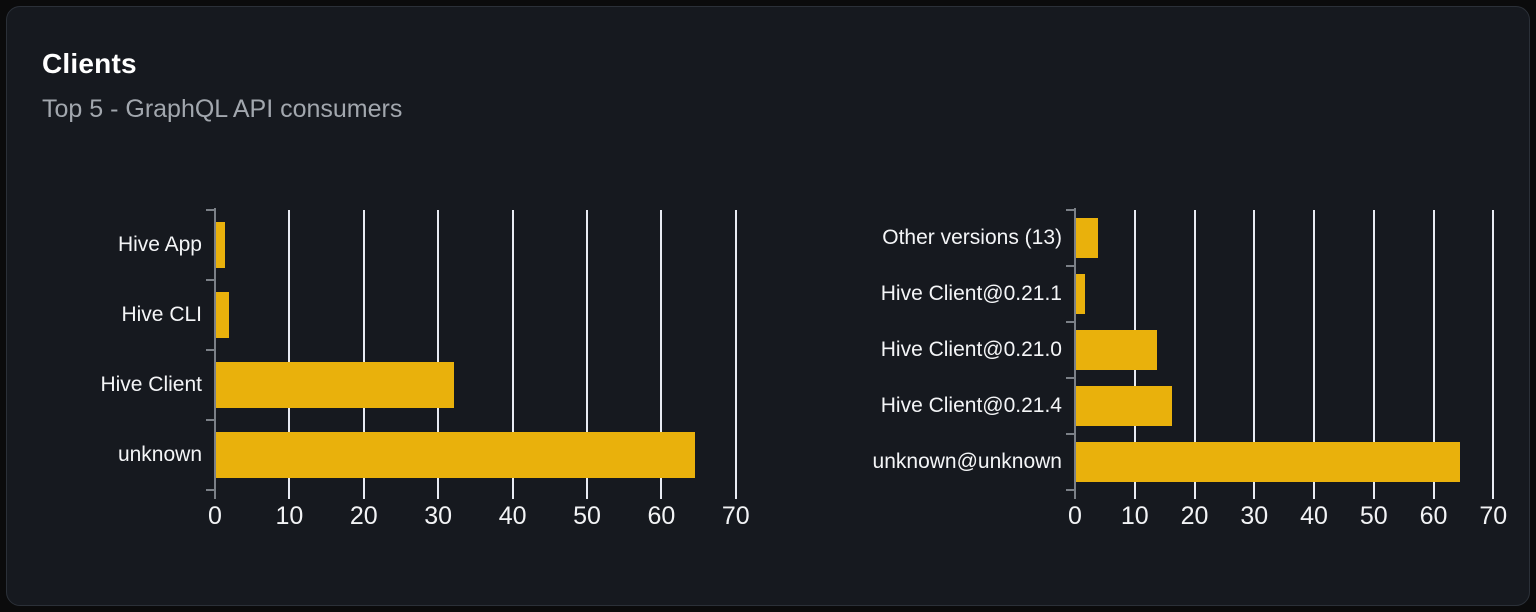  I want to click on card-title: Clients, so click(89, 63).